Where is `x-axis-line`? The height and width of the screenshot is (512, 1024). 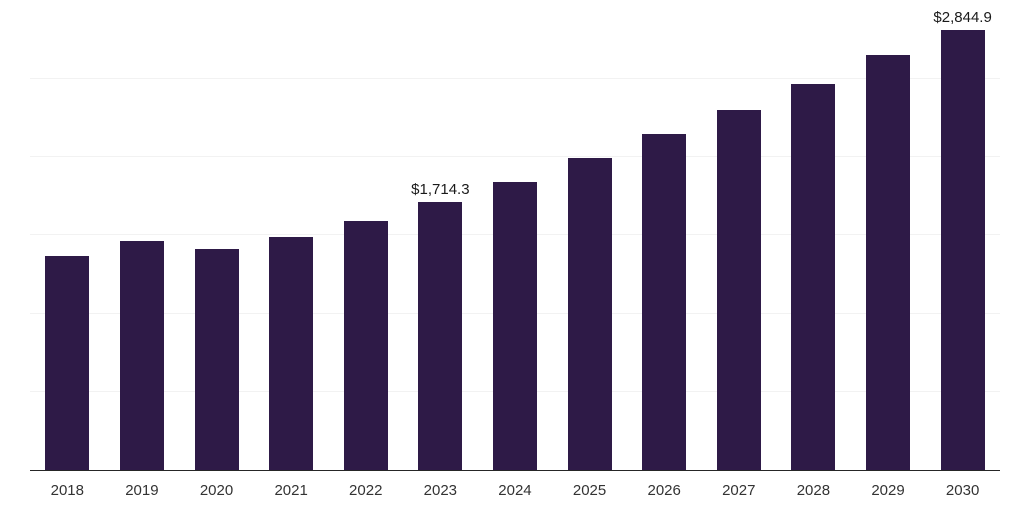 x-axis-line is located at coordinates (515, 470).